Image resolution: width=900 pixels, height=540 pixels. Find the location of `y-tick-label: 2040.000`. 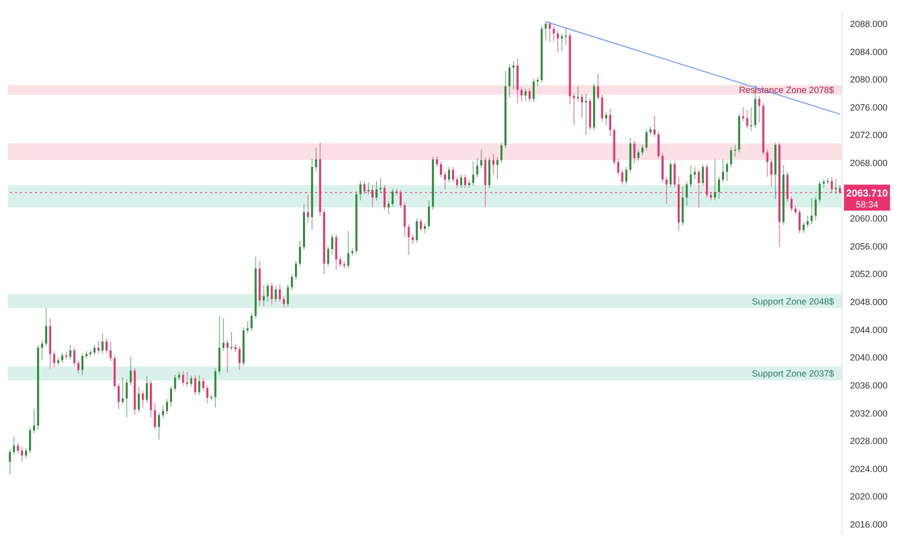

y-tick-label: 2040.000 is located at coordinates (869, 357).